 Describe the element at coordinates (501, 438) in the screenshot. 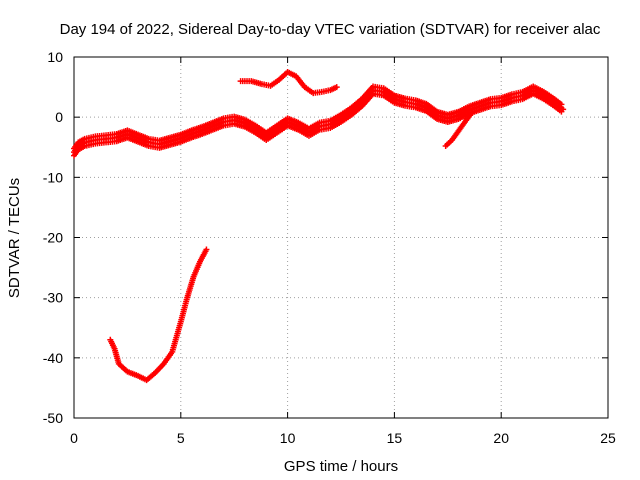

I see `x-tick-label: 20` at that location.